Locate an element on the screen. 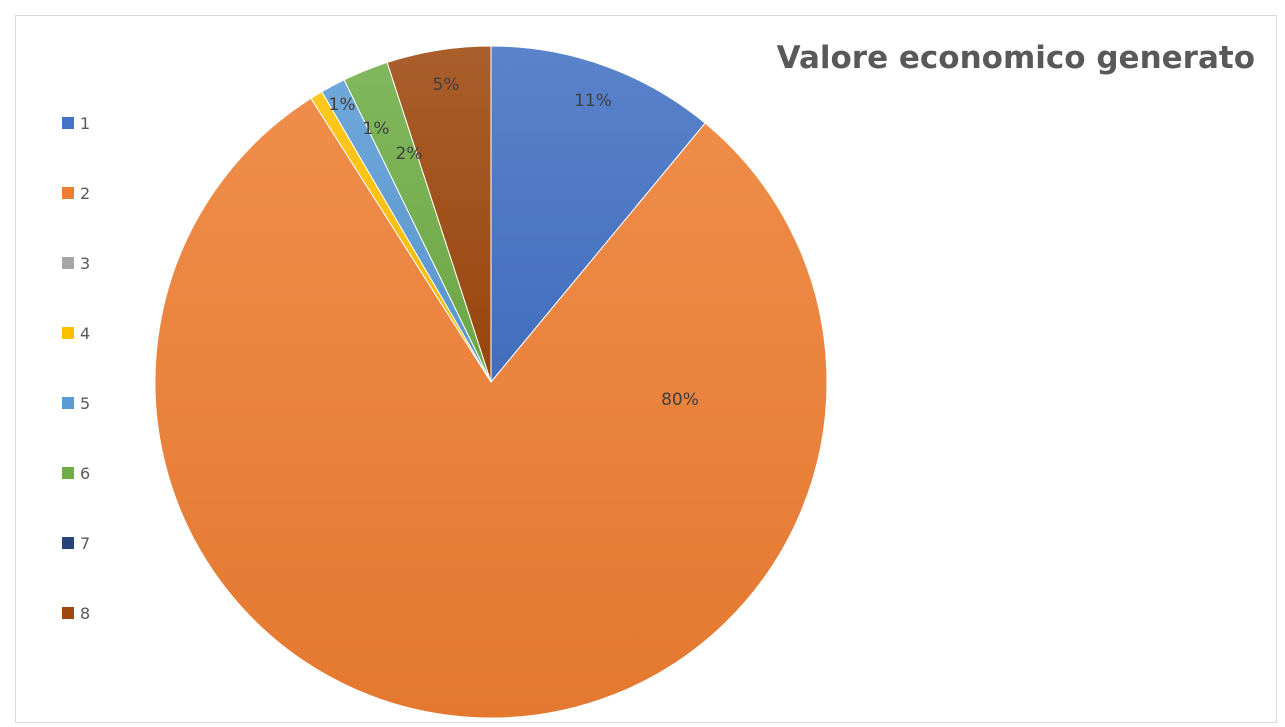 This screenshot has height=727, width=1285. legend-label-8: 8 is located at coordinates (85, 613).